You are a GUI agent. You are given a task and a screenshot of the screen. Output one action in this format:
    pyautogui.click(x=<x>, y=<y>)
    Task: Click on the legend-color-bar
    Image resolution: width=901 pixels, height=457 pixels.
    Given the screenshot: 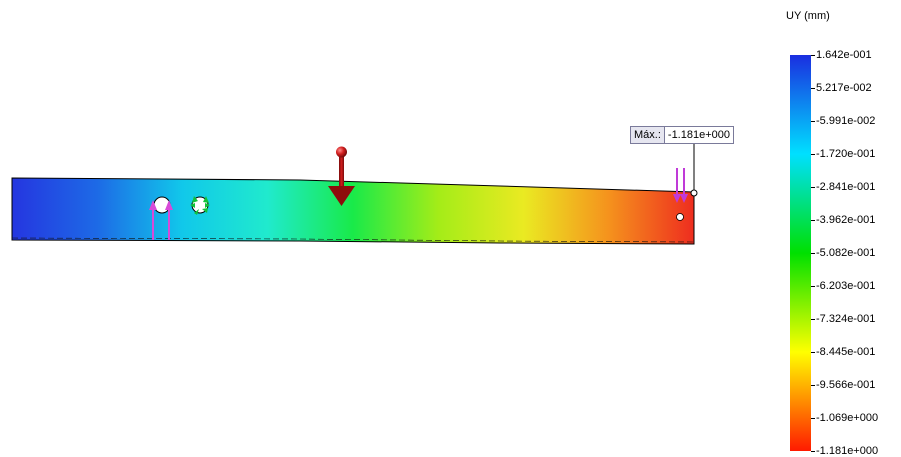 What is the action you would take?
    pyautogui.click(x=800, y=253)
    